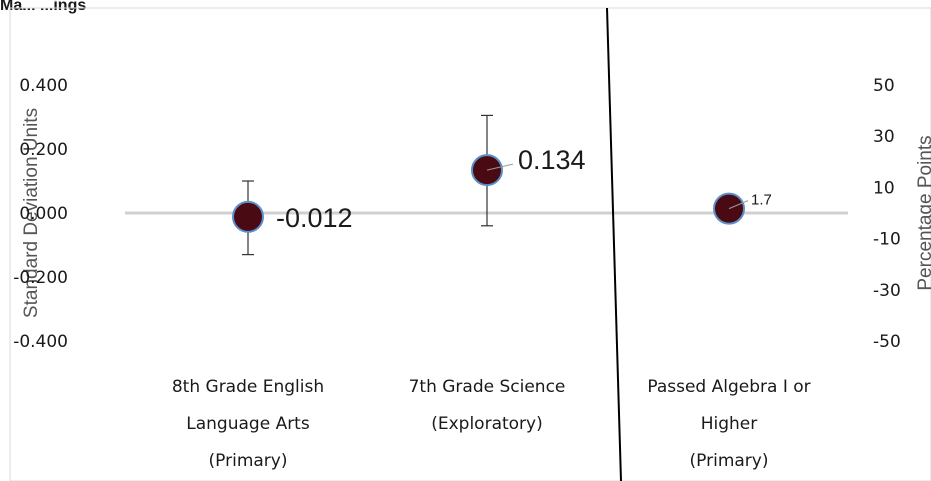 The width and height of the screenshot is (931, 481). Describe the element at coordinates (248, 387) in the screenshot. I see `category-label: 8th Grade English` at that location.